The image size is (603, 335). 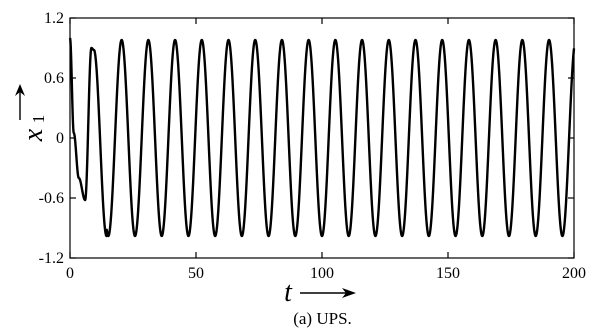 What do you see at coordinates (322, 318) in the screenshot?
I see `figure-caption: (a) UPS.` at bounding box center [322, 318].